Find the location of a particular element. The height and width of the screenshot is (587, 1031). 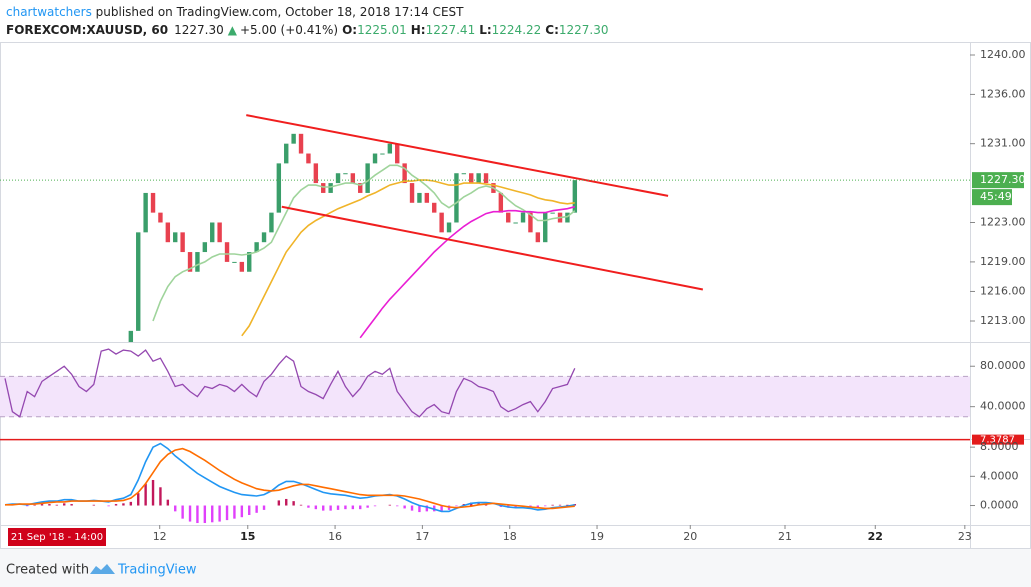

level-label: 7.3787 is located at coordinates (997, 440).